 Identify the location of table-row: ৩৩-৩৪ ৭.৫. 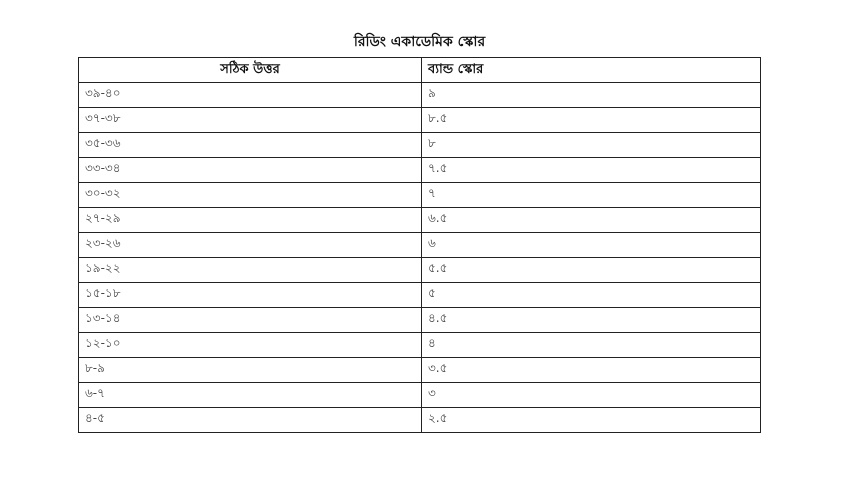
(419, 170).